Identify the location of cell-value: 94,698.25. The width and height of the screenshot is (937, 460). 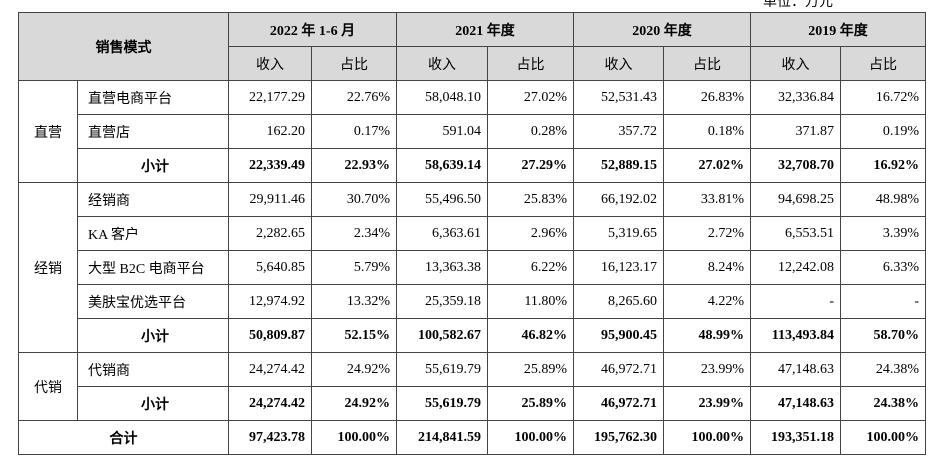
(796, 199).